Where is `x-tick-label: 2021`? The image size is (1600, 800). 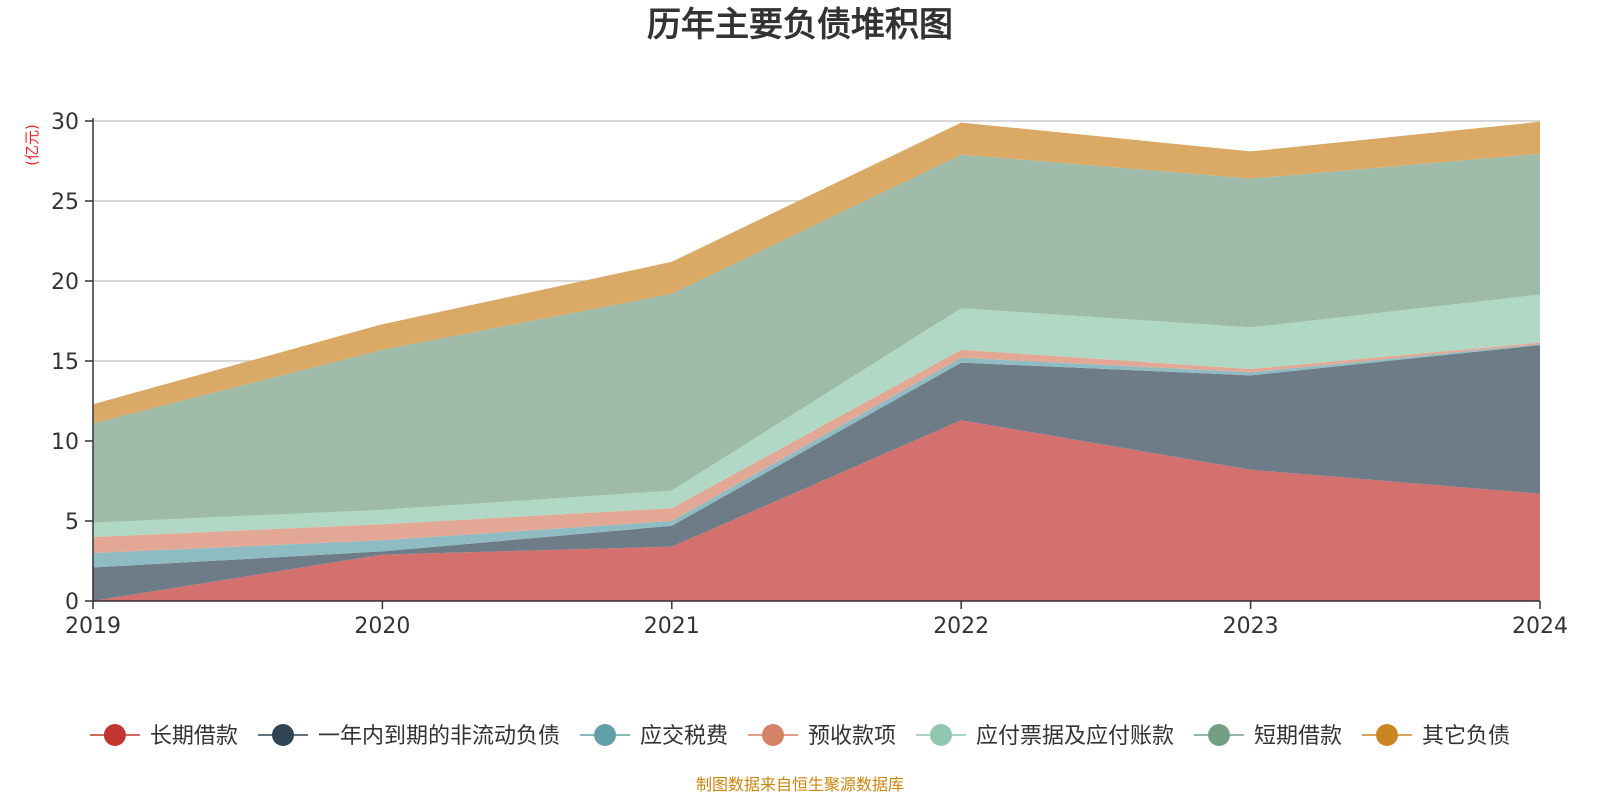 x-tick-label: 2021 is located at coordinates (672, 626).